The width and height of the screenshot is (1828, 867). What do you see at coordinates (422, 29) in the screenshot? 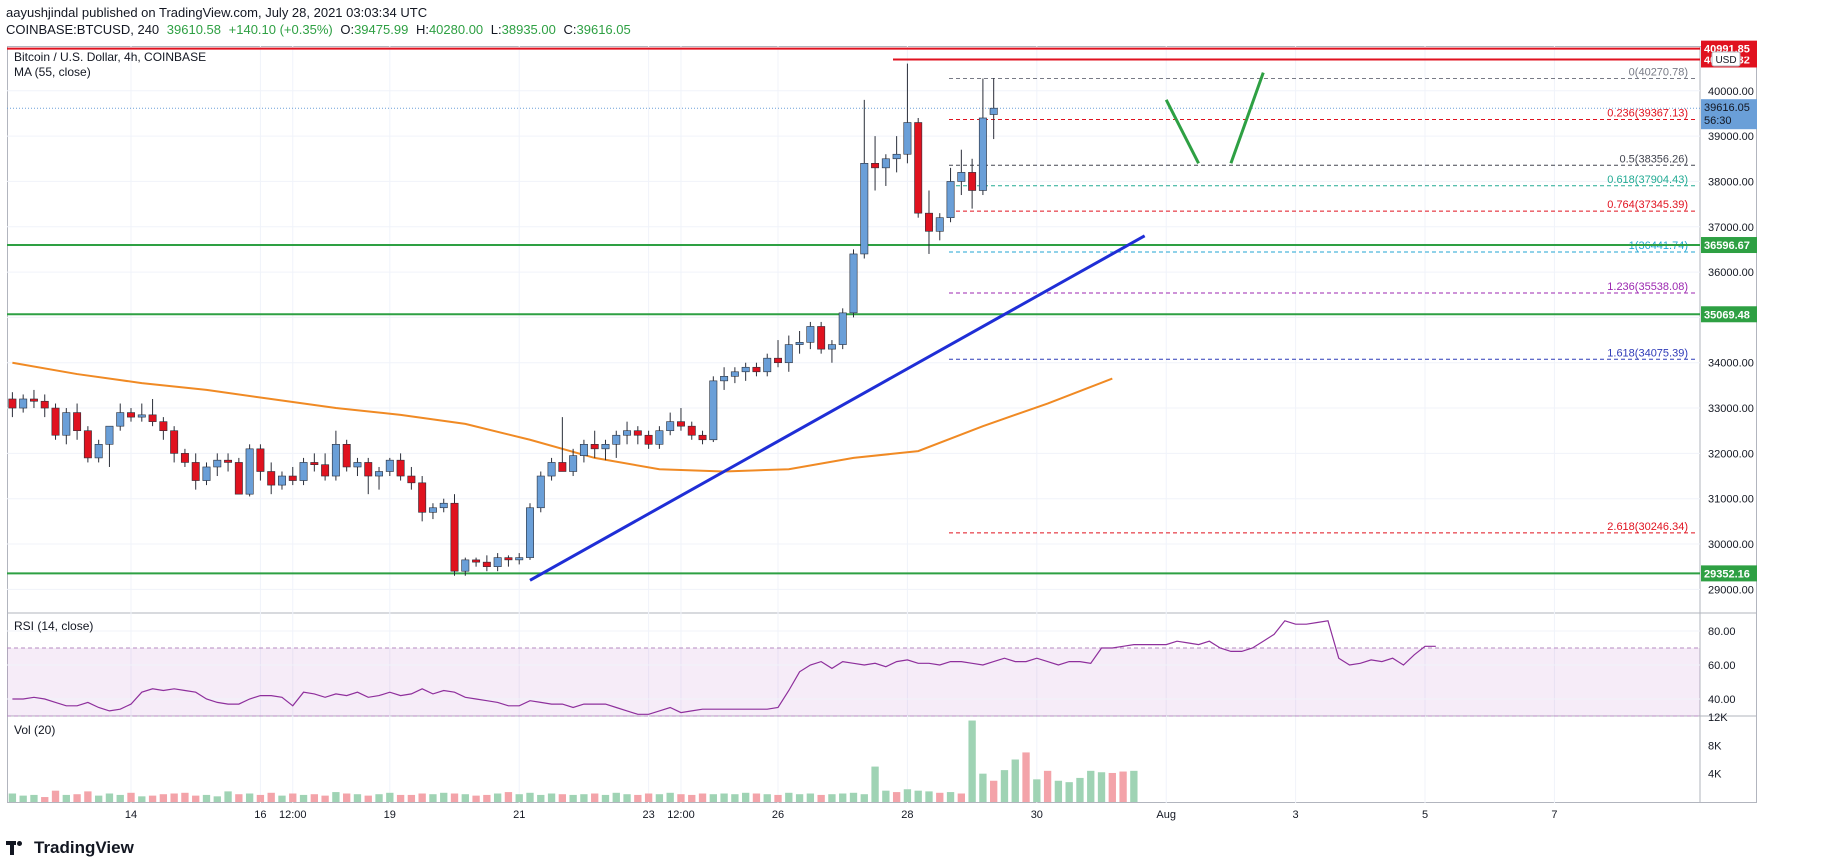
I see `high-label: H:` at bounding box center [422, 29].